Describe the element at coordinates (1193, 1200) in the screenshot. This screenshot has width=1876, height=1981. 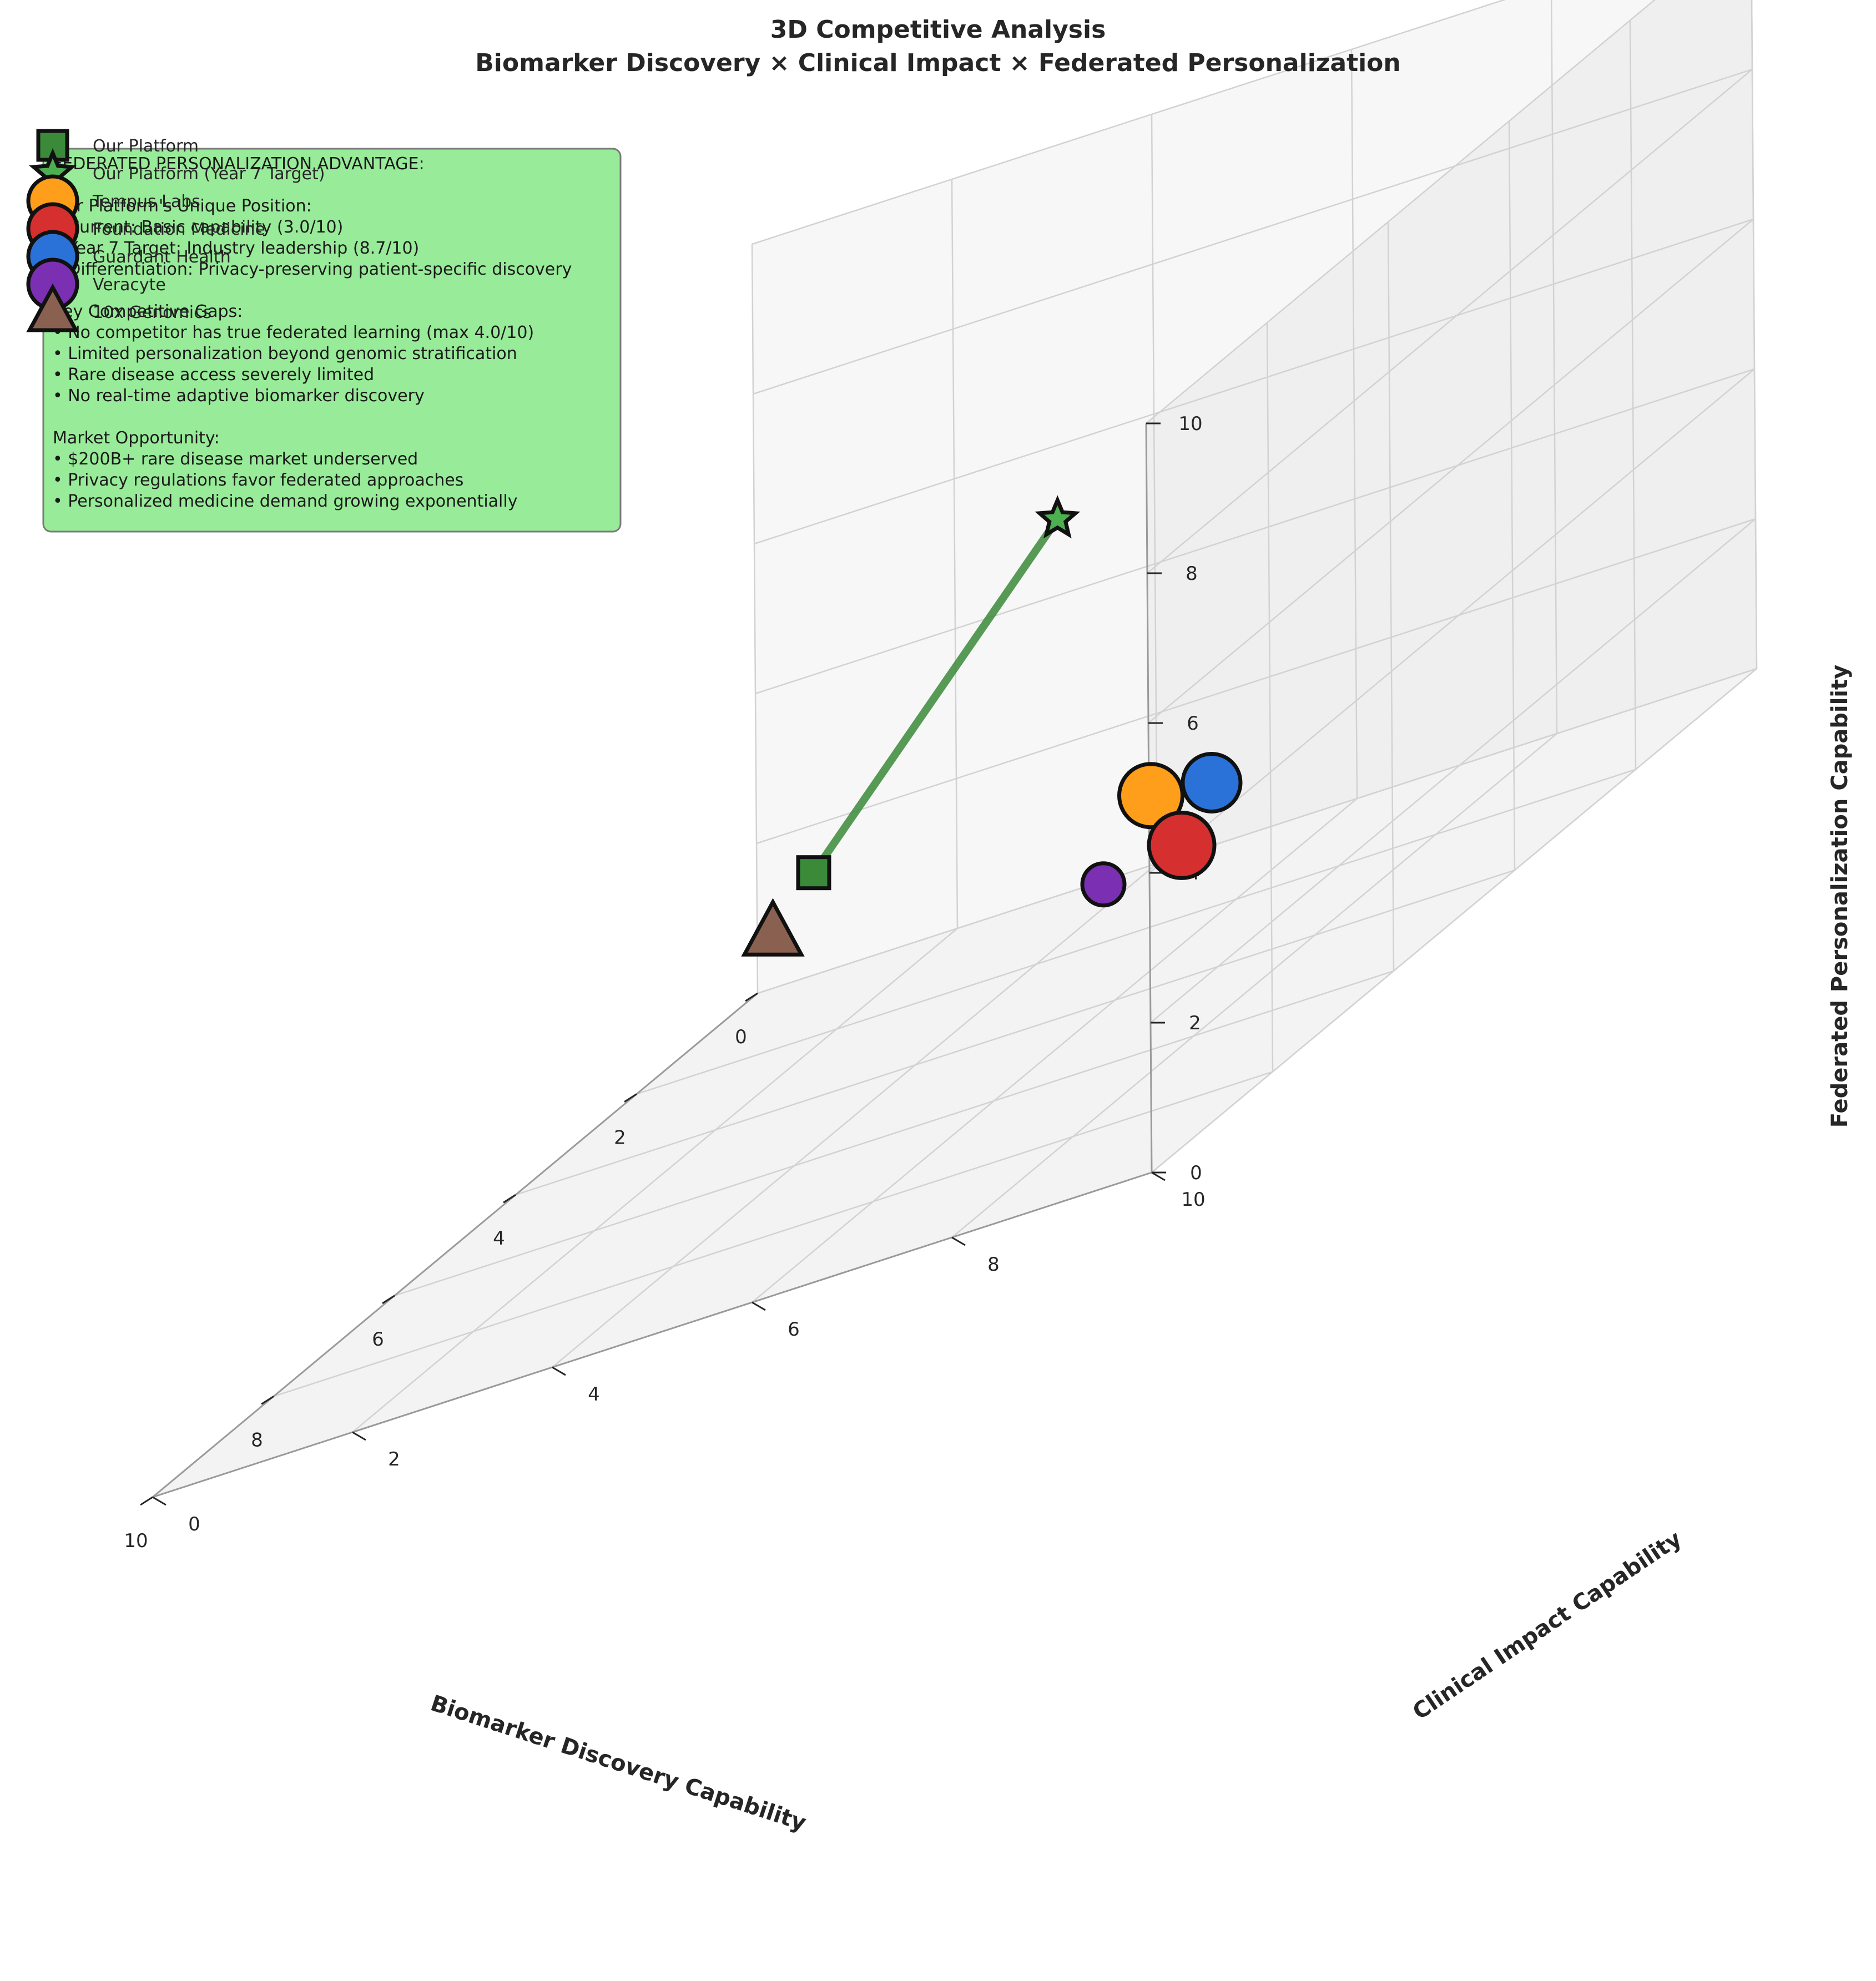
I see `y-tick-label: 10` at that location.